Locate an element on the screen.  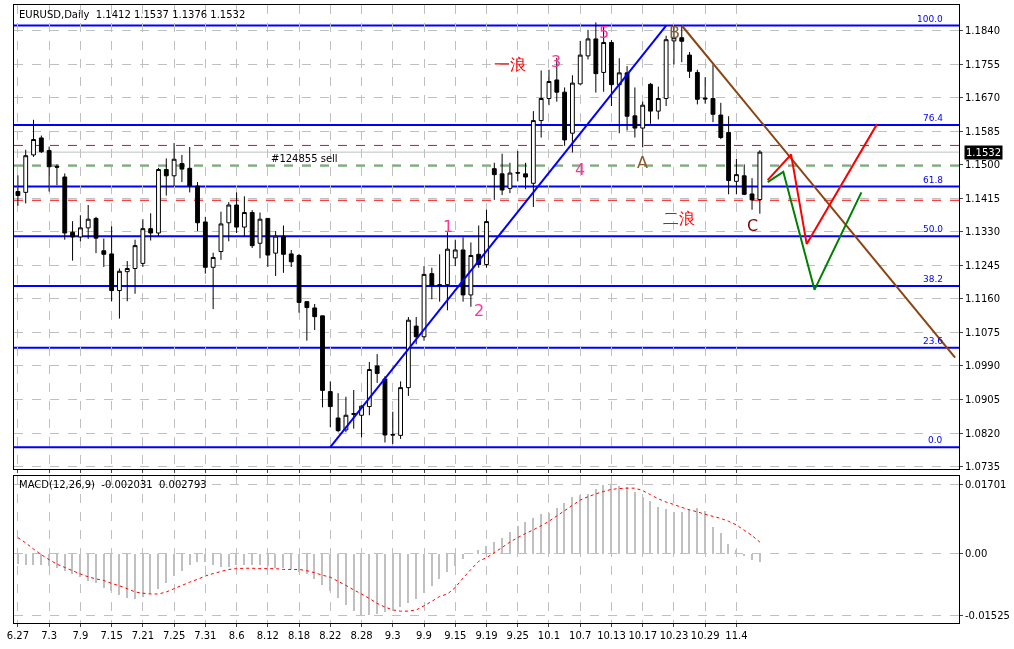
x-tick-label: 8.12 is located at coordinates (267, 635).